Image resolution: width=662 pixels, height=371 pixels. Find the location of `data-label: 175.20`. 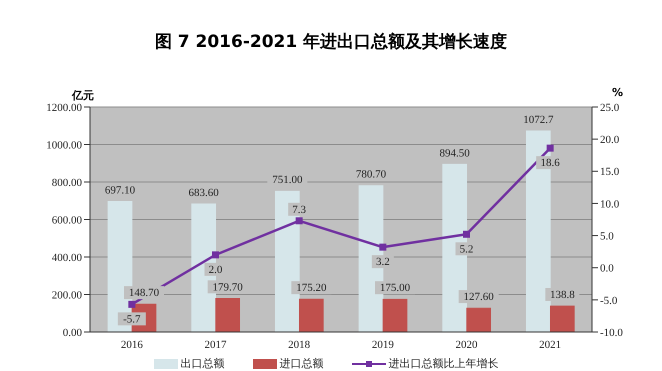

data-label: 175.20 is located at coordinates (311, 288).